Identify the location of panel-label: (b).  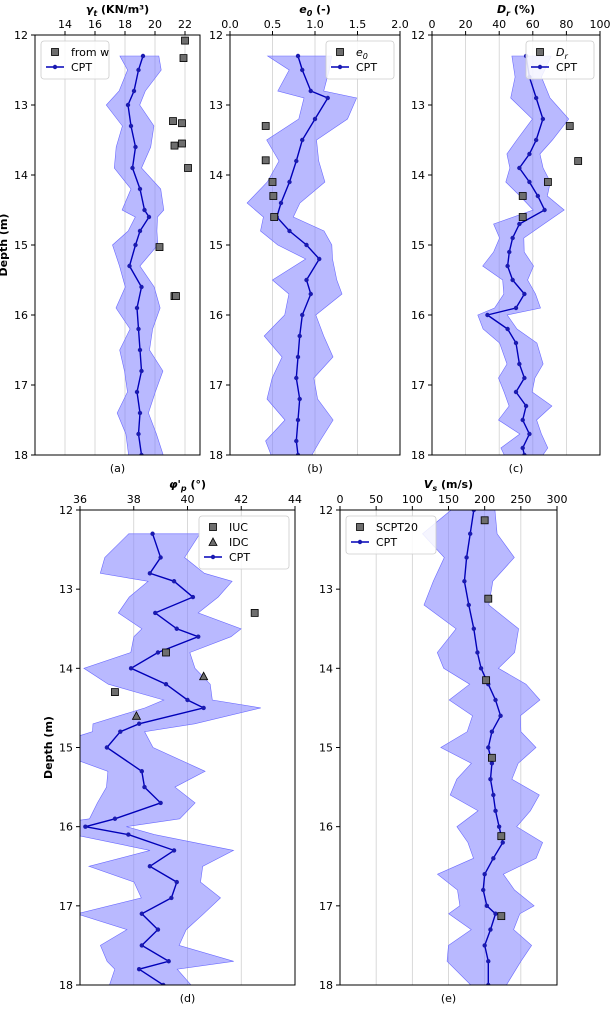
(315, 468).